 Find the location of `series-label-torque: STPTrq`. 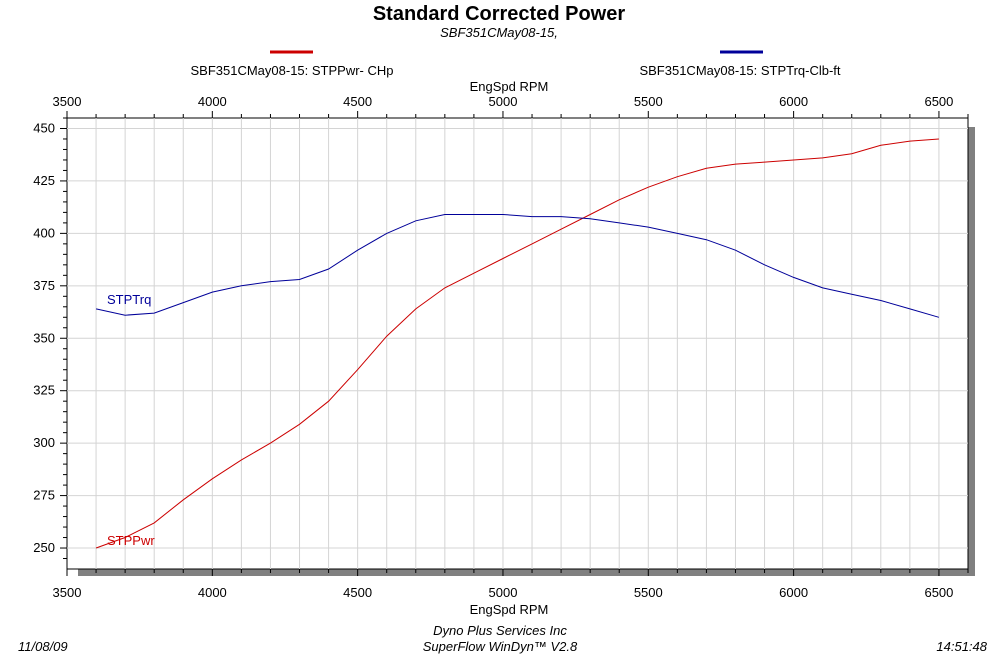

series-label-torque: STPTrq is located at coordinates (129, 299).